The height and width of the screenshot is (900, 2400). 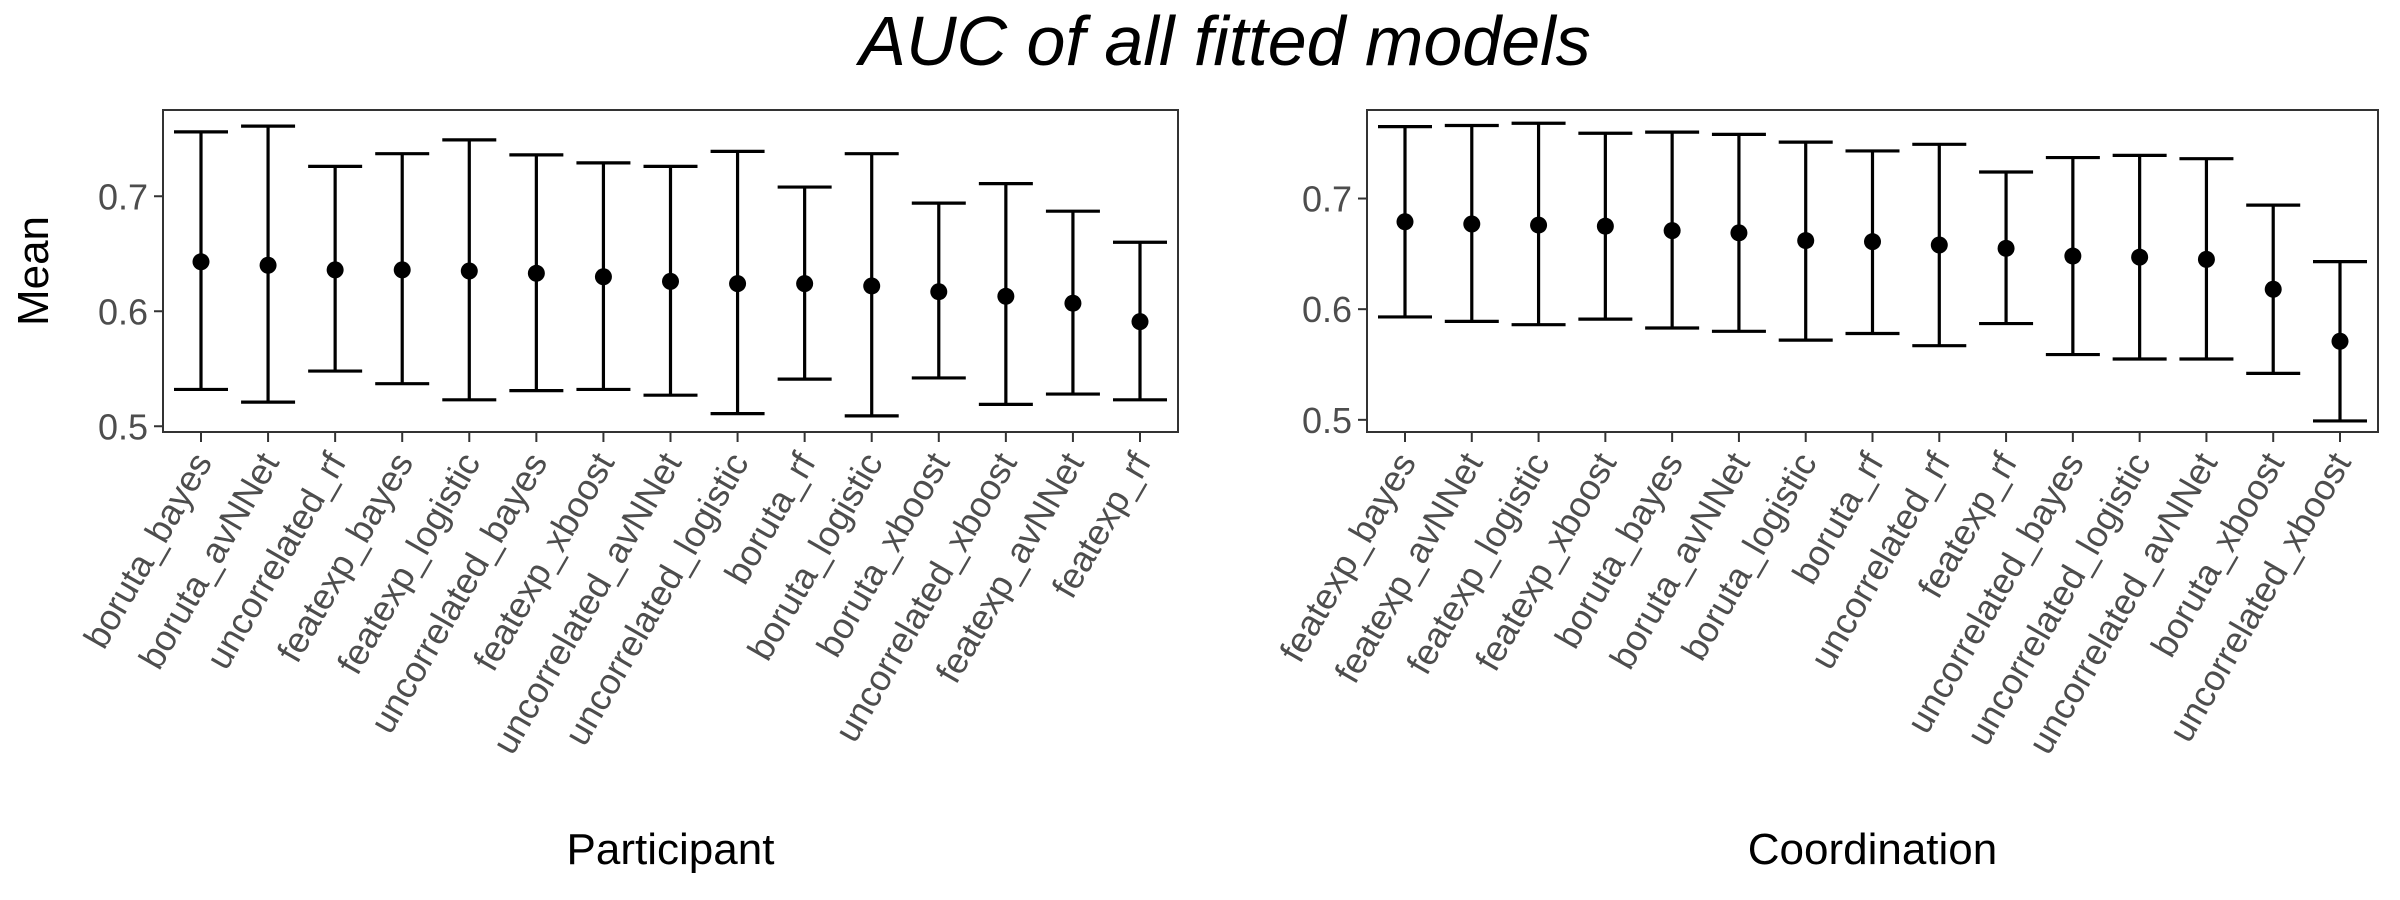 I want to click on x-axis-title: Coordination, so click(x=1873, y=849).